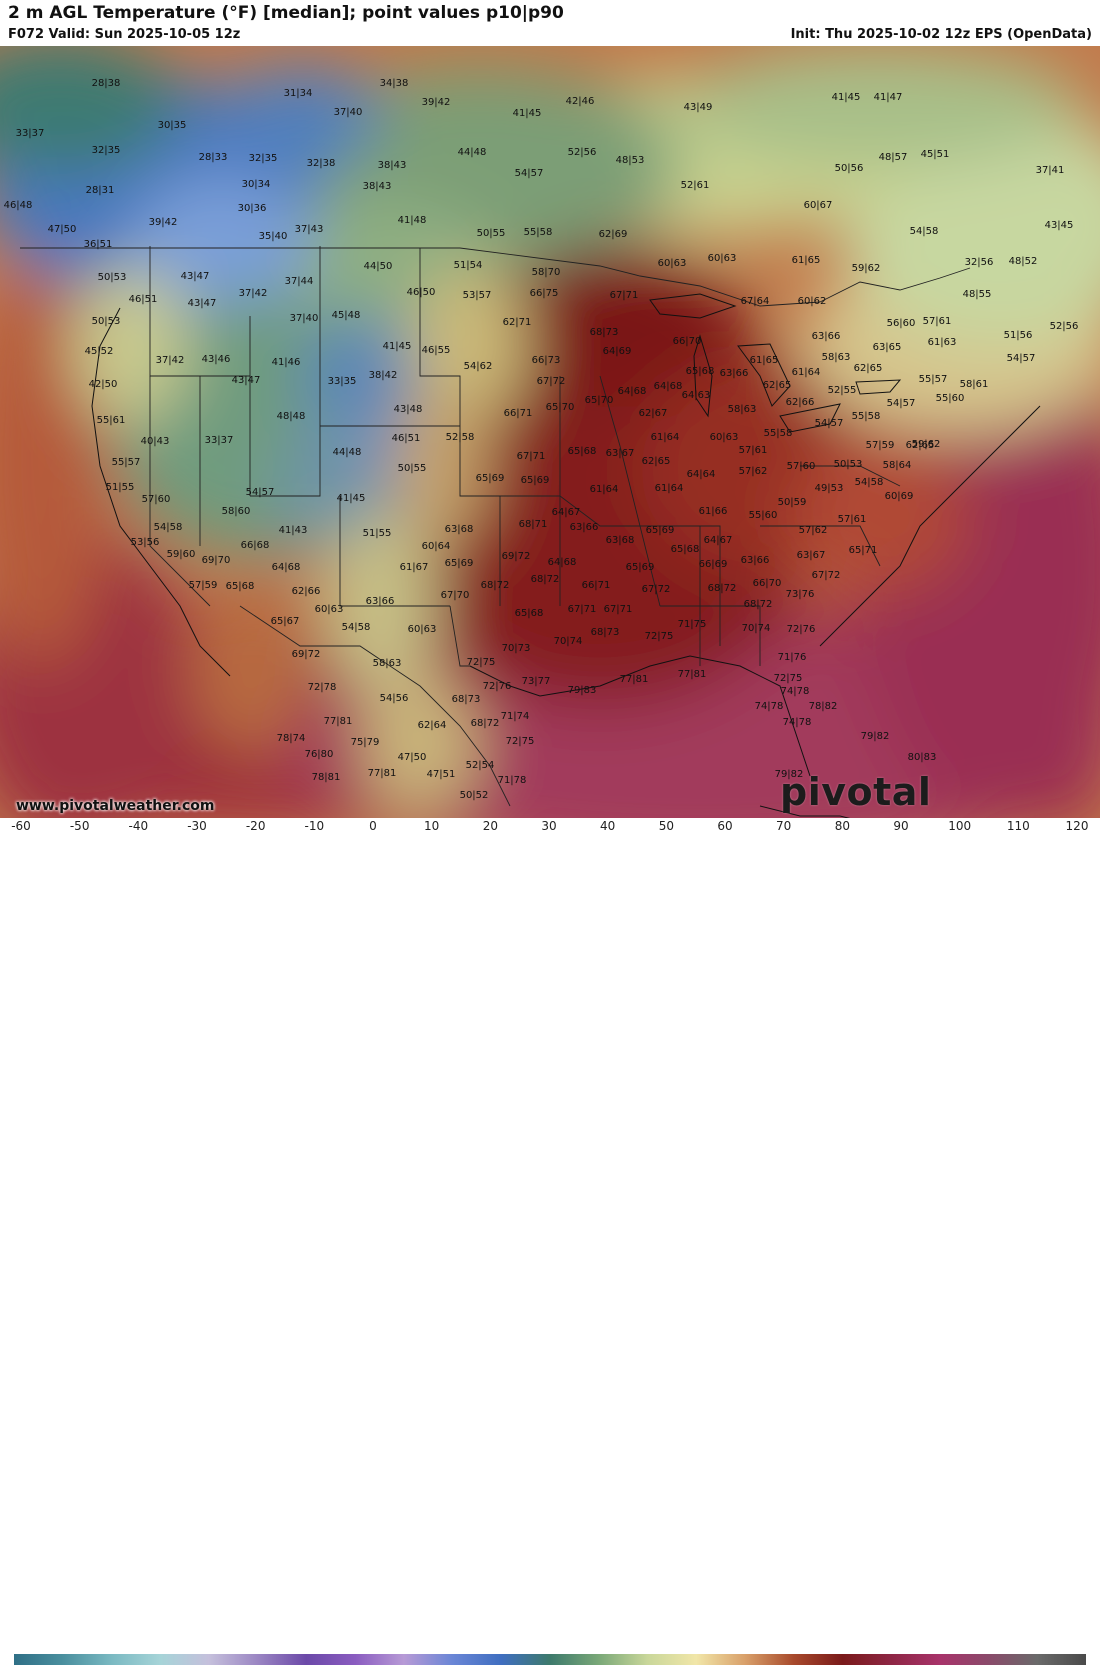  Describe the element at coordinates (172, 125) in the screenshot. I see `point-value-label: 30|35` at that location.